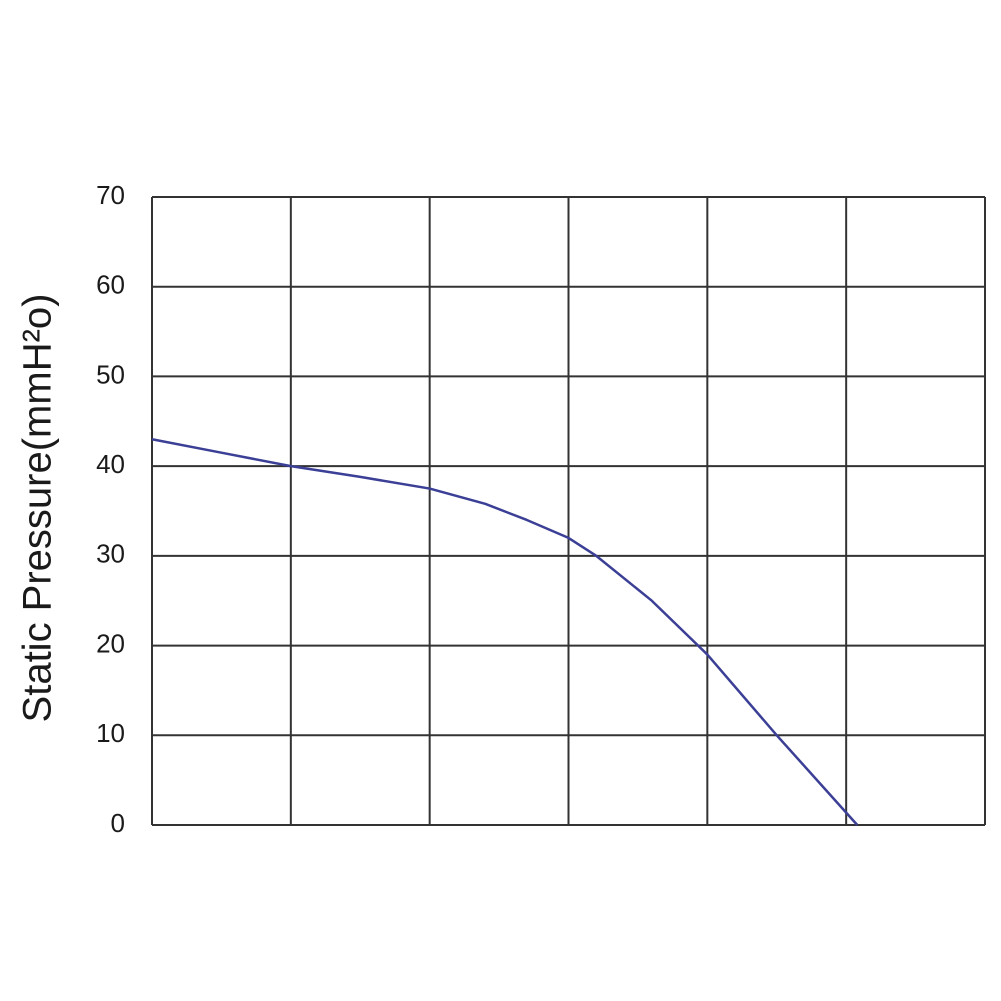 Image resolution: width=1001 pixels, height=1001 pixels. I want to click on y-tick-label: 40, so click(110, 464).